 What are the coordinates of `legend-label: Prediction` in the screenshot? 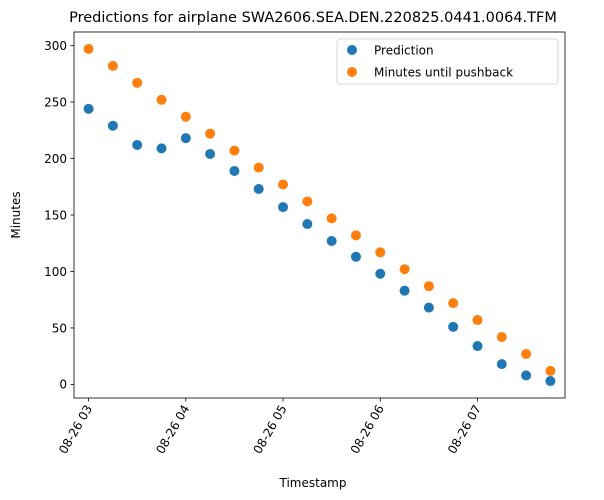 It's located at (404, 50).